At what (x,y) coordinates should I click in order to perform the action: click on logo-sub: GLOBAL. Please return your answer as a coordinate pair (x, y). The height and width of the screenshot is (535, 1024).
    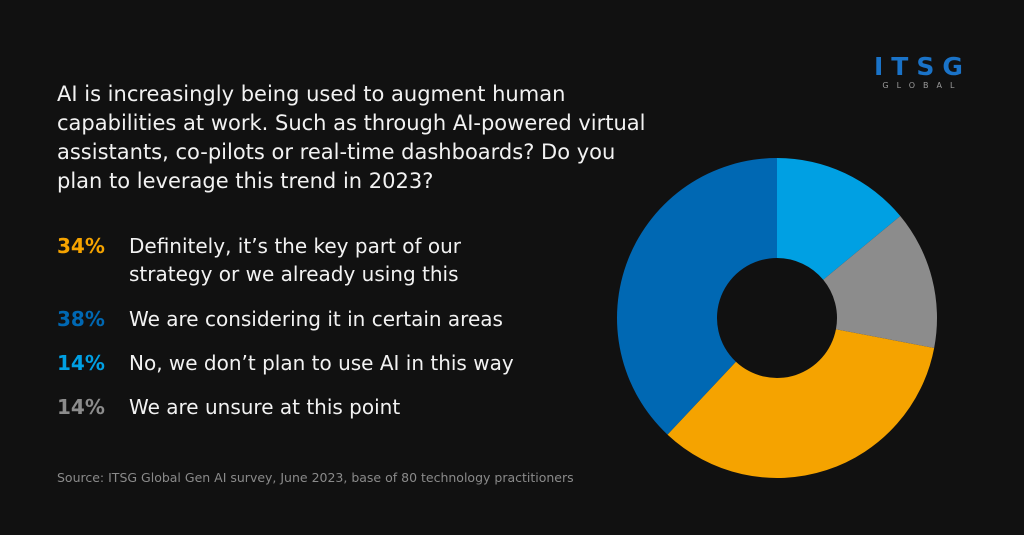
    Looking at the image, I should click on (922, 85).